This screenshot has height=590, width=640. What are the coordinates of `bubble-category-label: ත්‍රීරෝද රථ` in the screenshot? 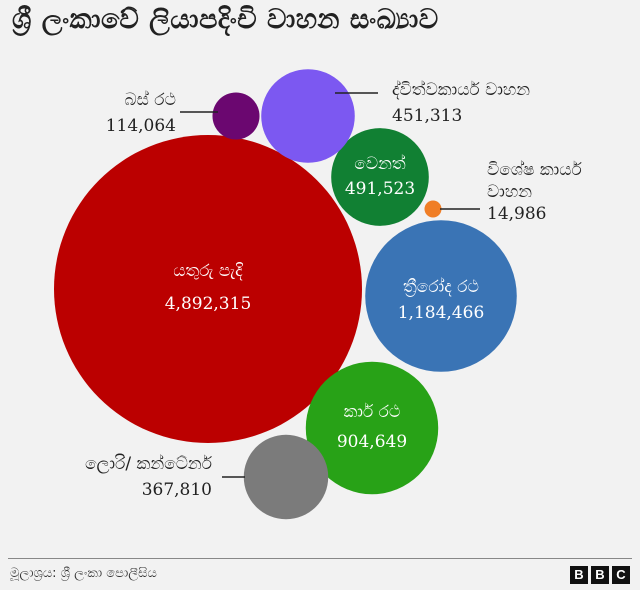 It's located at (441, 287).